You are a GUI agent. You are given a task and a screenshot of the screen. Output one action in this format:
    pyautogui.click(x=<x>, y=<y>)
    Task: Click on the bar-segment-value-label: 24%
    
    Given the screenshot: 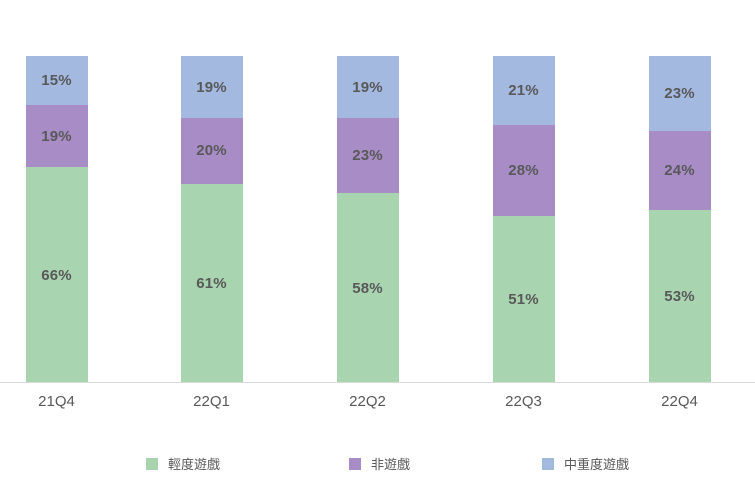 What is the action you would take?
    pyautogui.click(x=679, y=170)
    